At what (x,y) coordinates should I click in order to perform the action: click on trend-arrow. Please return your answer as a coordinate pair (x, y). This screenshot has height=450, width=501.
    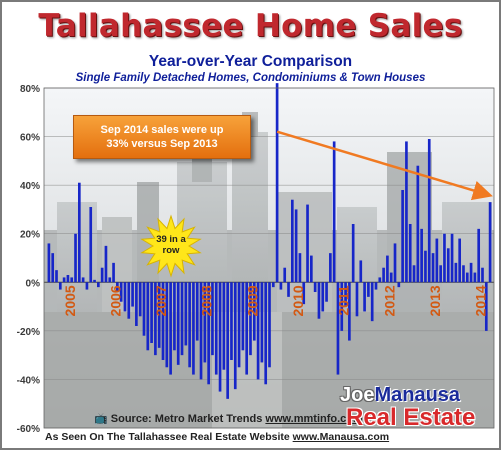
    Looking at the image, I should click on (384, 165).